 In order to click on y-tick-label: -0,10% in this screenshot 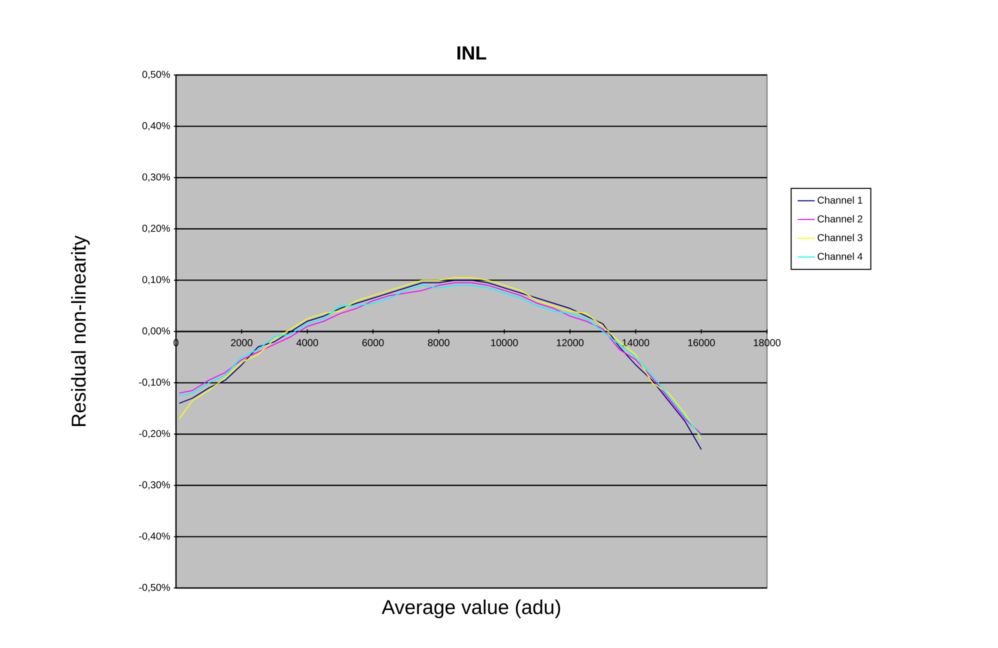, I will do `click(154, 382)`.